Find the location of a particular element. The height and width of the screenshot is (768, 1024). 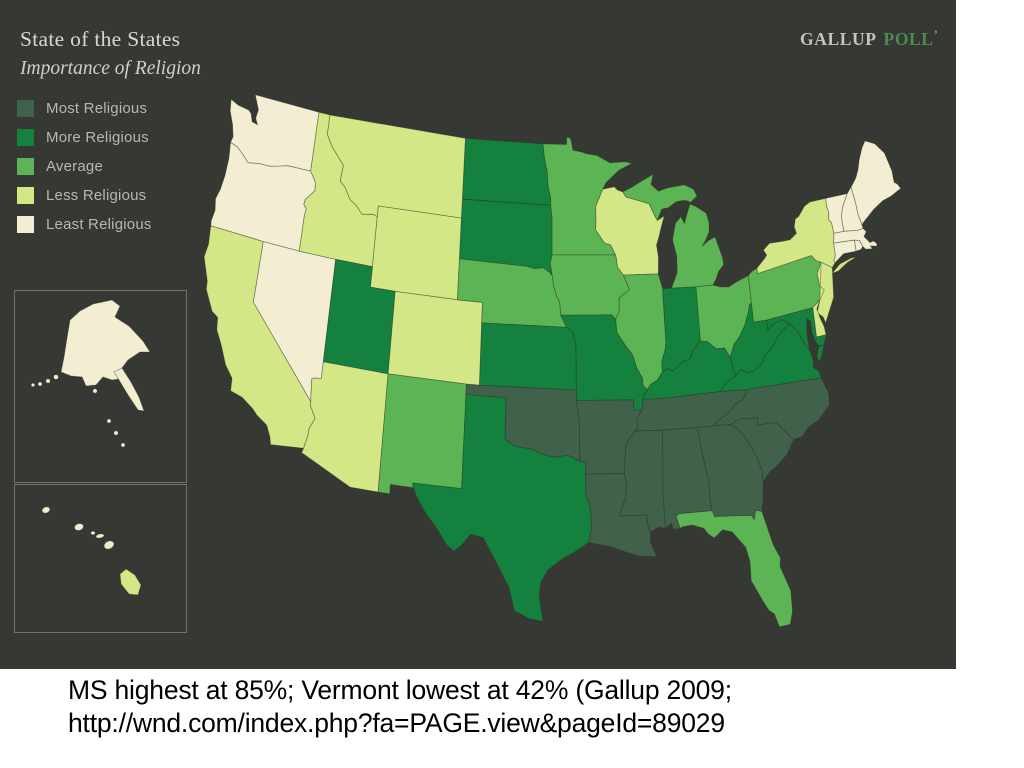

legend-swatch-most is located at coordinates (25, 108).